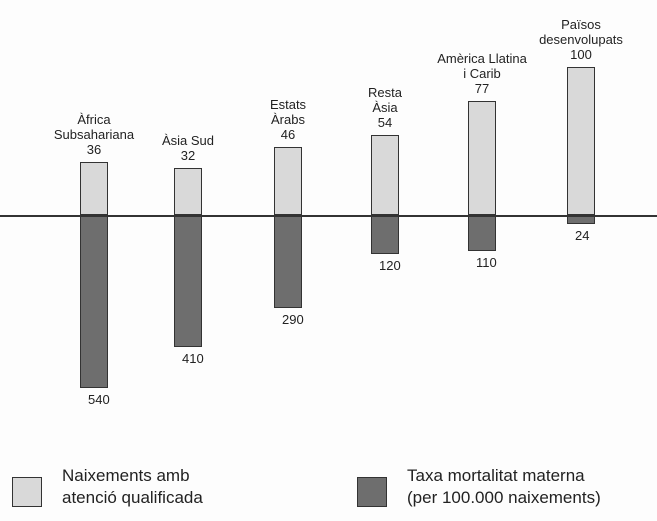  What do you see at coordinates (328, 216) in the screenshot?
I see `baseline` at bounding box center [328, 216].